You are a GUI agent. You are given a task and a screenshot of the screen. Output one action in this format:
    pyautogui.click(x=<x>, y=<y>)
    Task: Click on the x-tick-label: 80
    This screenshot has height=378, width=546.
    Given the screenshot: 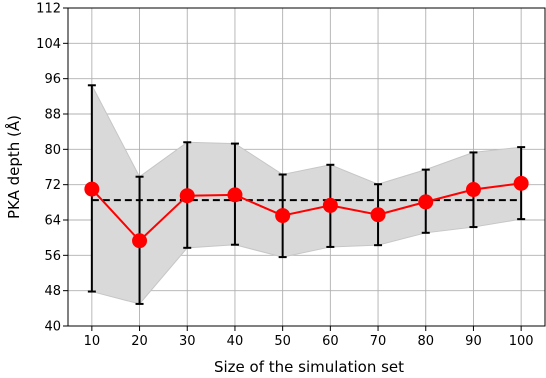 What is the action you would take?
    pyautogui.click(x=425, y=341)
    